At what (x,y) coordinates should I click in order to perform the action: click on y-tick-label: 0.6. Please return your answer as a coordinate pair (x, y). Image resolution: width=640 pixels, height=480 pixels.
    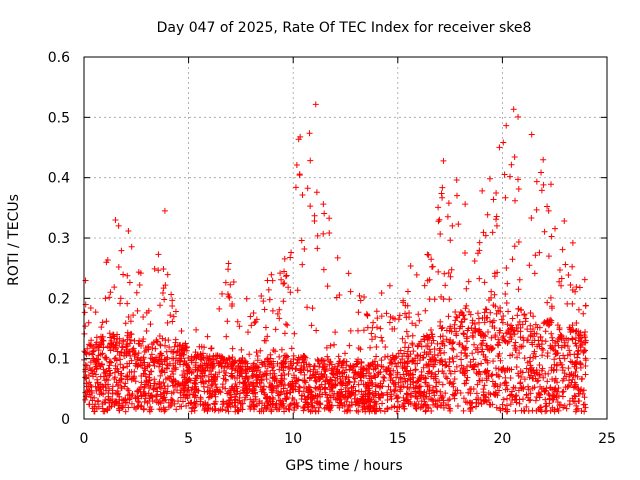
    Looking at the image, I should click on (59, 58).